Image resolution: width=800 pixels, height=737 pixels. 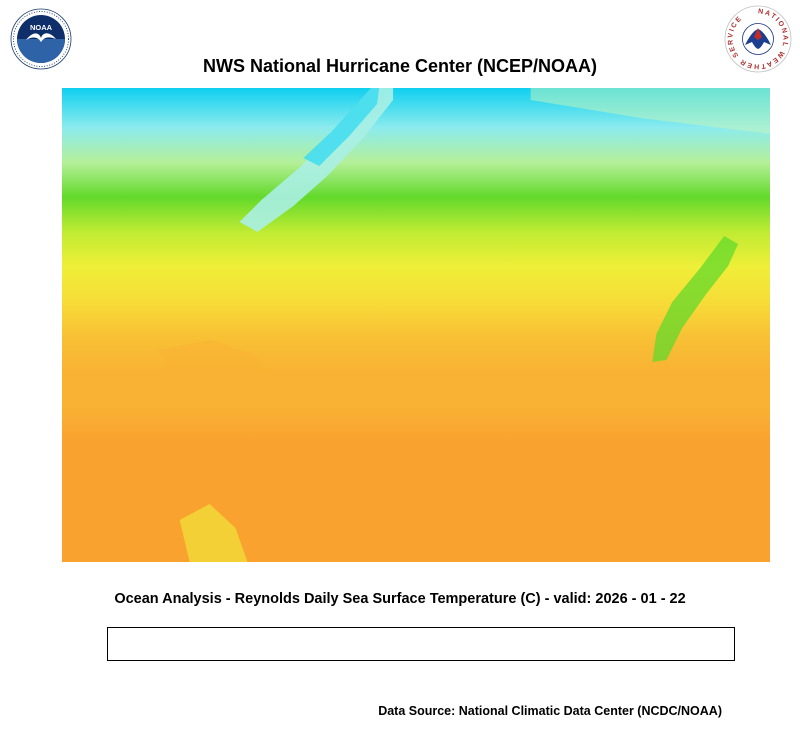 What do you see at coordinates (41, 27) in the screenshot?
I see `noaa-logo-text: NOAA` at bounding box center [41, 27].